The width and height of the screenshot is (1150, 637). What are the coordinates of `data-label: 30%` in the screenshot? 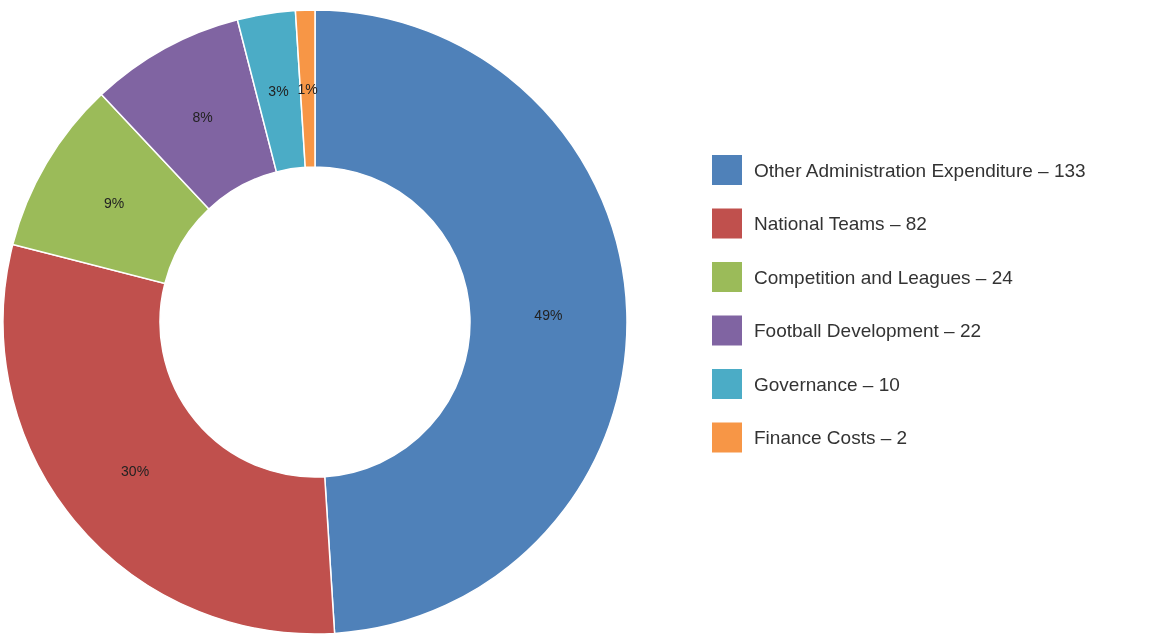 It's located at (135, 470).